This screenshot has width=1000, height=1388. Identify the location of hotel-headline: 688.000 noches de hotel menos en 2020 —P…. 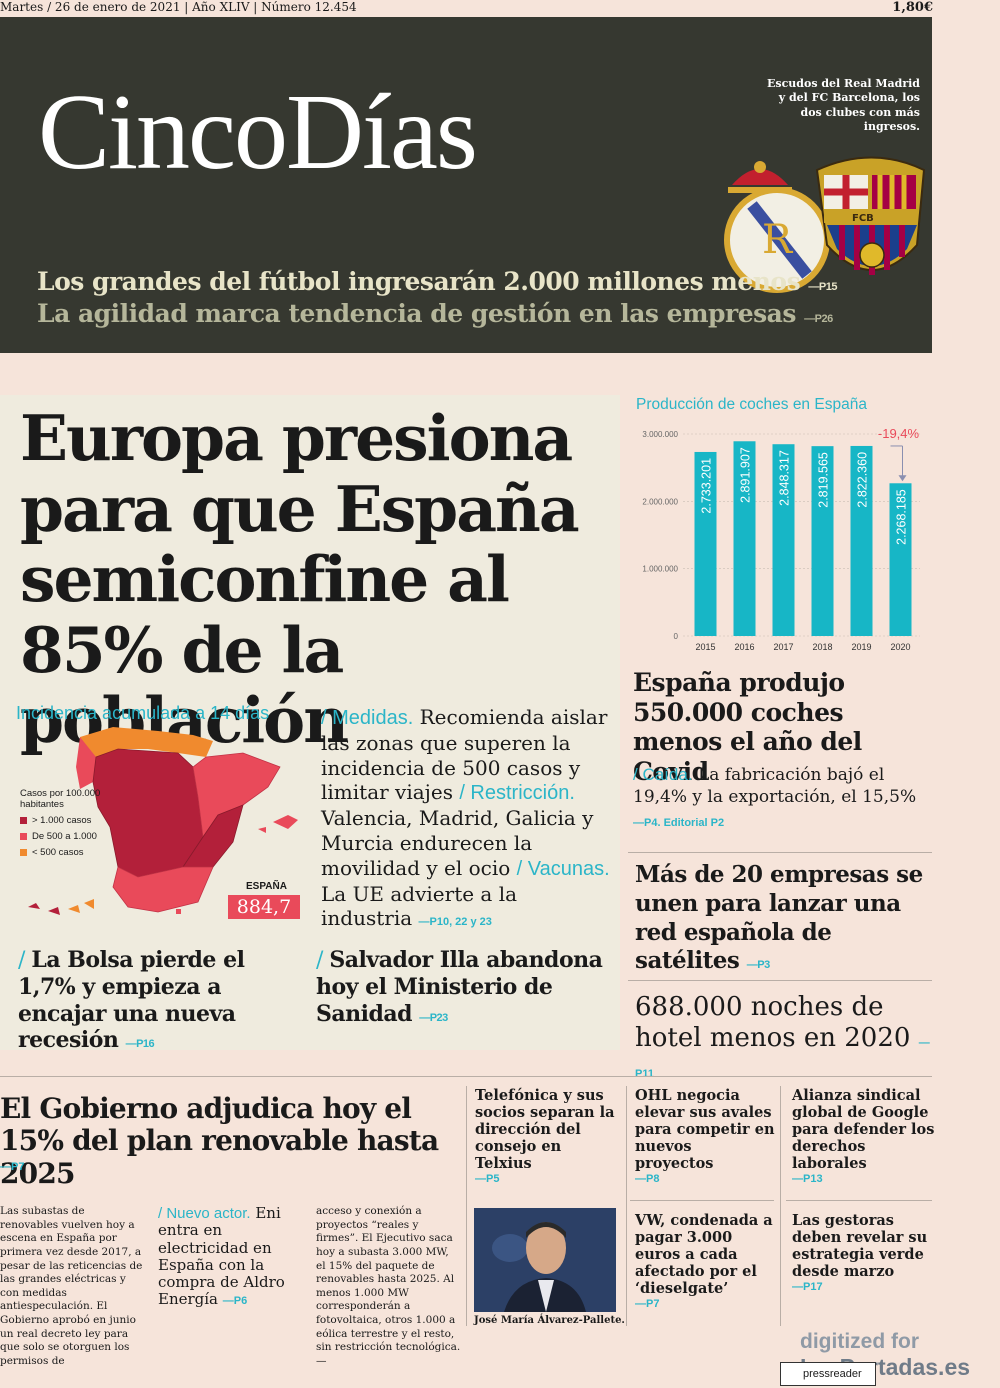
(785, 1039).